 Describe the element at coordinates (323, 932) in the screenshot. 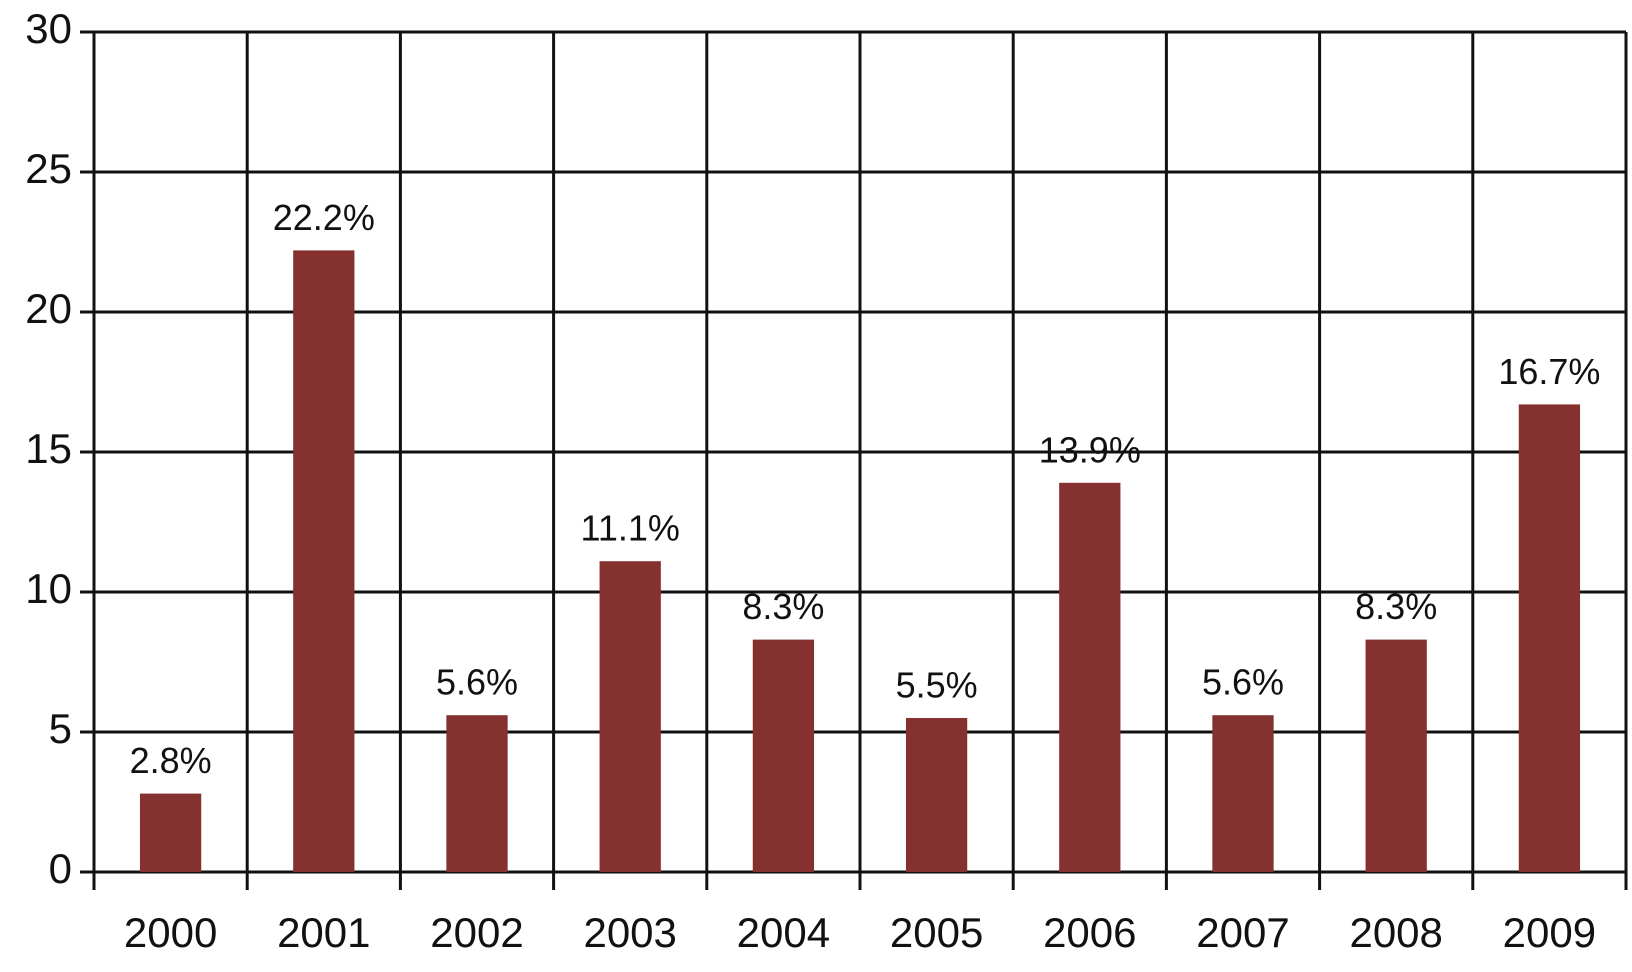

I see `x-tick-label: 2001` at that location.